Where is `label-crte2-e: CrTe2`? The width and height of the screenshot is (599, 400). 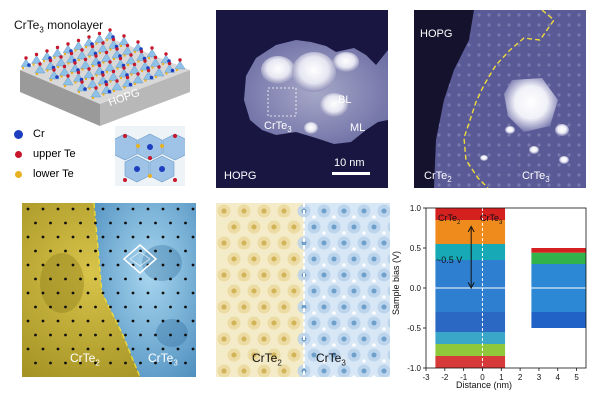 label-crte2-e: CrTe2 is located at coordinates (267, 359).